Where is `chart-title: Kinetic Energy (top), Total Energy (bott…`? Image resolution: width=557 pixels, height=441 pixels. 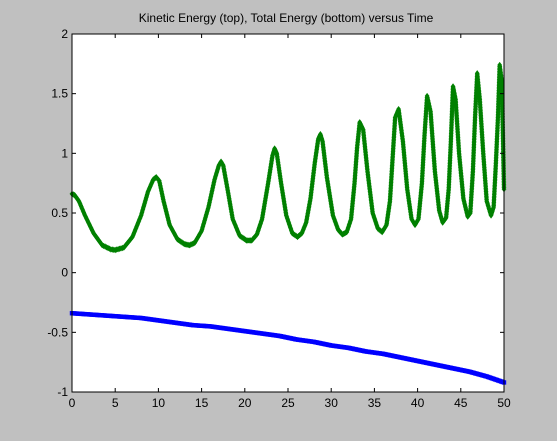
chart-title: Kinetic Energy (top), Total Energy (bott… is located at coordinates (286, 18).